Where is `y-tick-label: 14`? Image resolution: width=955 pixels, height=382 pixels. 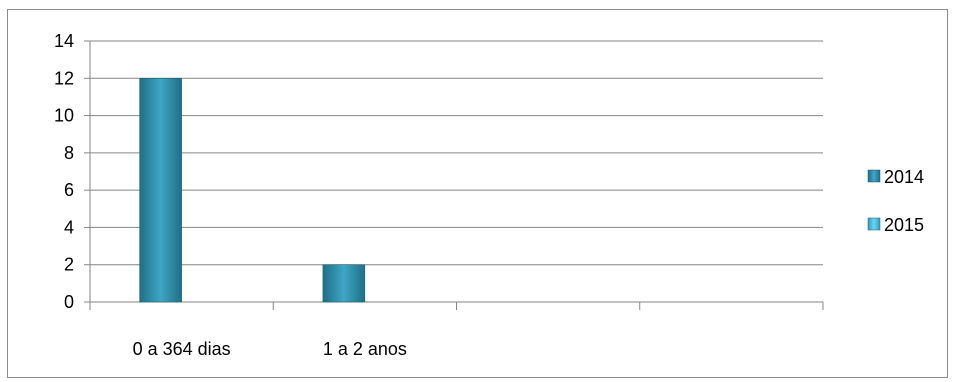
y-tick-label: 14 is located at coordinates (64, 41).